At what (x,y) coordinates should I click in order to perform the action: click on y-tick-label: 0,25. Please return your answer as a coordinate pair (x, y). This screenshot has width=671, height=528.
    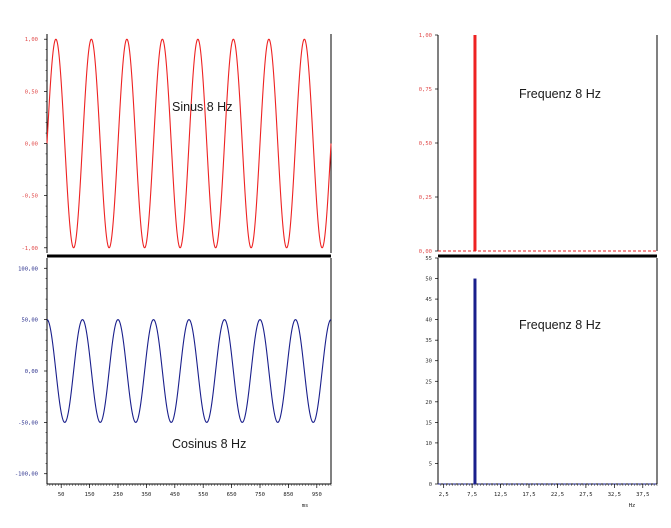
    Looking at the image, I should click on (425, 198).